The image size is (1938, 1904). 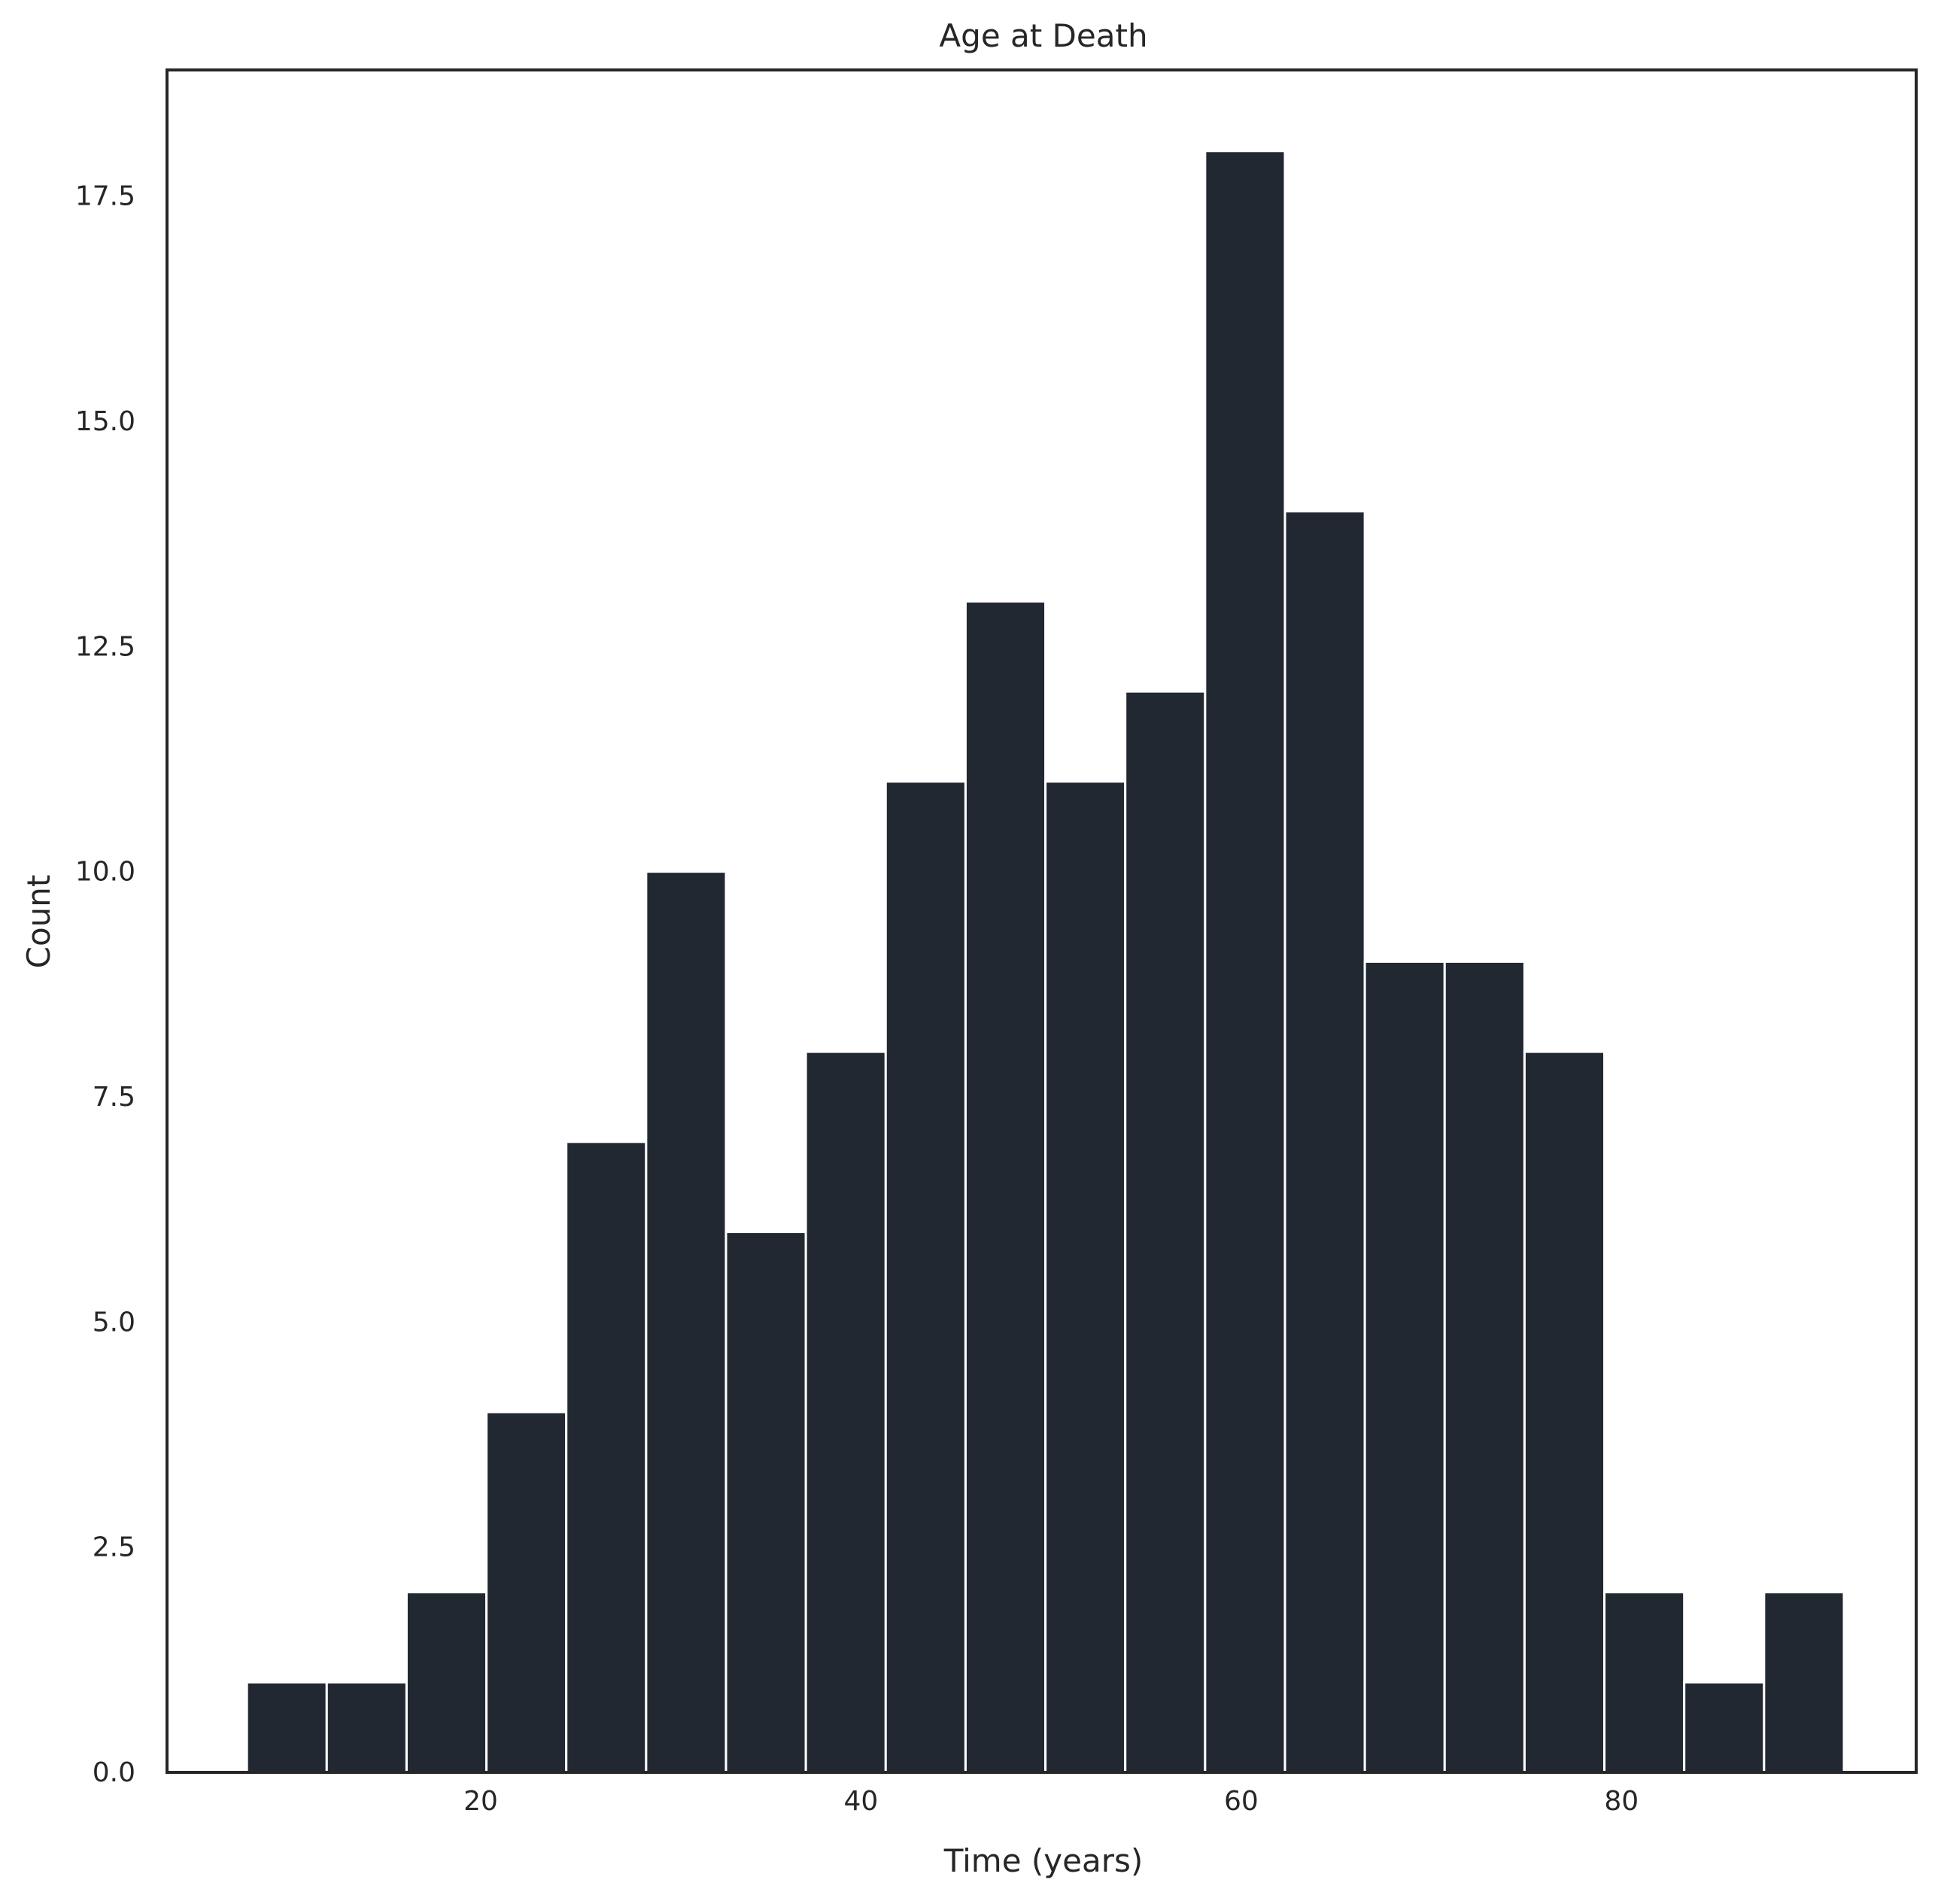 What do you see at coordinates (114, 1547) in the screenshot?
I see `y-tick-label: 2.5` at bounding box center [114, 1547].